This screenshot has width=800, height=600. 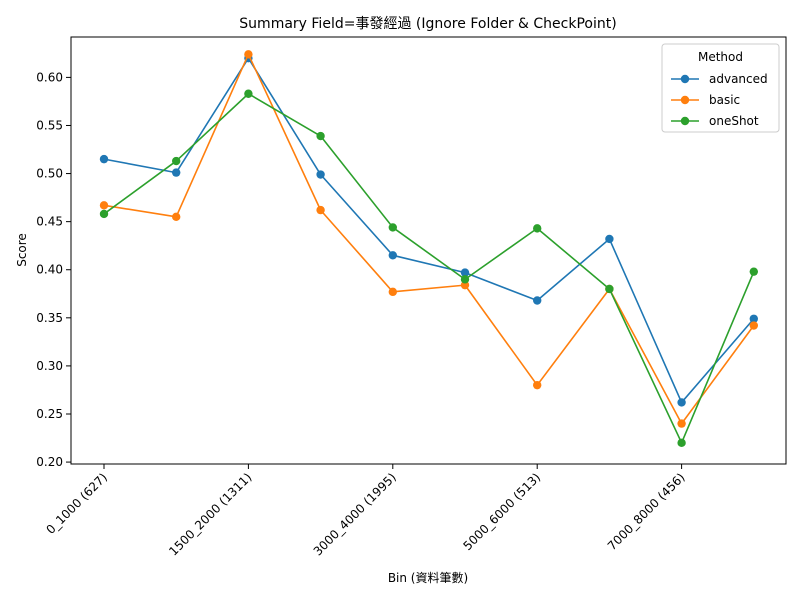 I want to click on y-tick-label: 0.40, so click(x=49, y=270).